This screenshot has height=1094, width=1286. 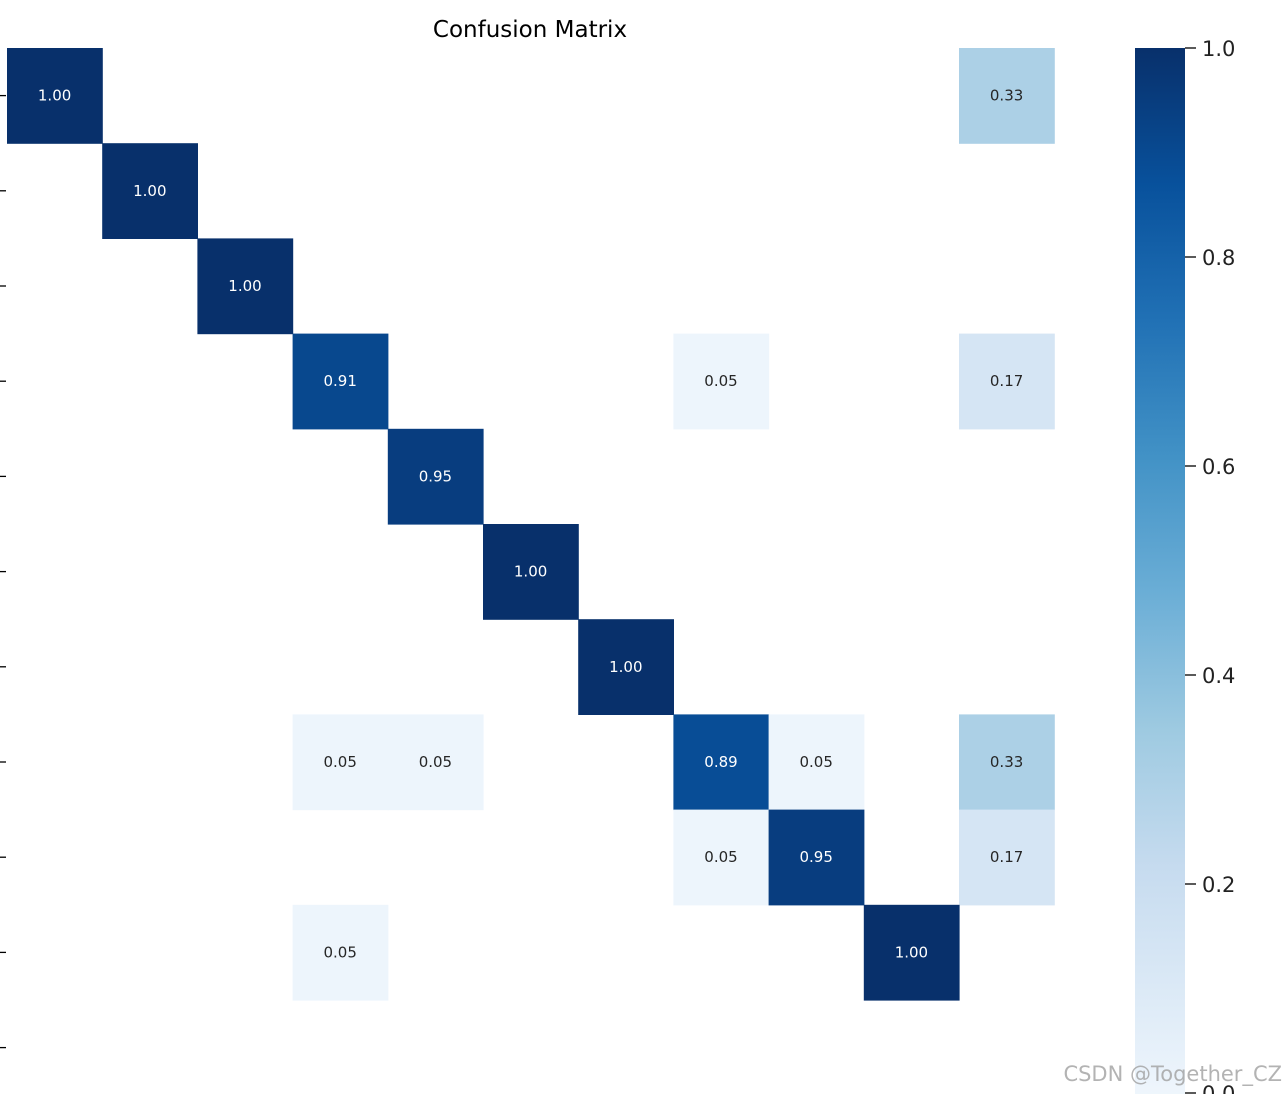 What do you see at coordinates (530, 30) in the screenshot?
I see `chart-title: Confusion Matrix` at bounding box center [530, 30].